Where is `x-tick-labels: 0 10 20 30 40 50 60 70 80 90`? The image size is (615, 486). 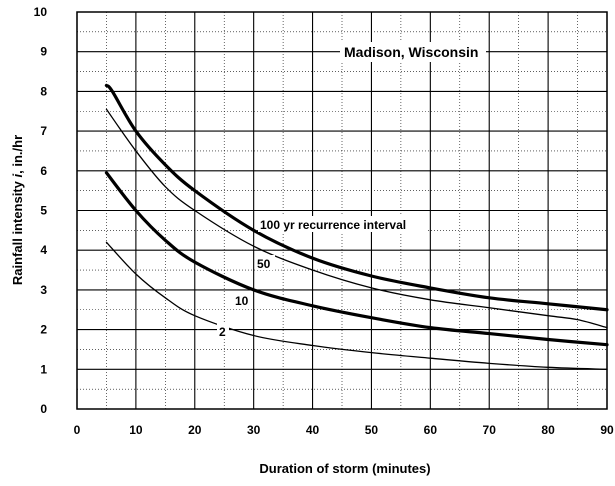
x-tick-labels: 0 10 20 30 40 50 60 70 80 90 is located at coordinates (344, 430).